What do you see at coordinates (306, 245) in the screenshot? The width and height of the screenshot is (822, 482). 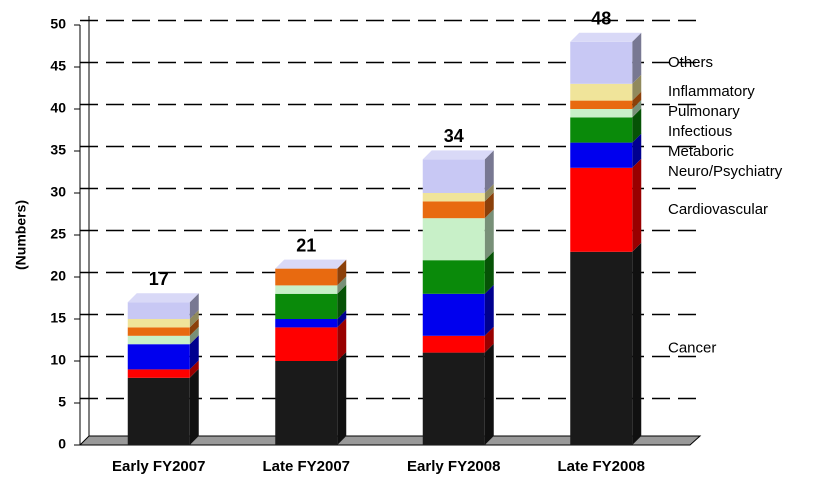 I see `total-label: 21` at bounding box center [306, 245].